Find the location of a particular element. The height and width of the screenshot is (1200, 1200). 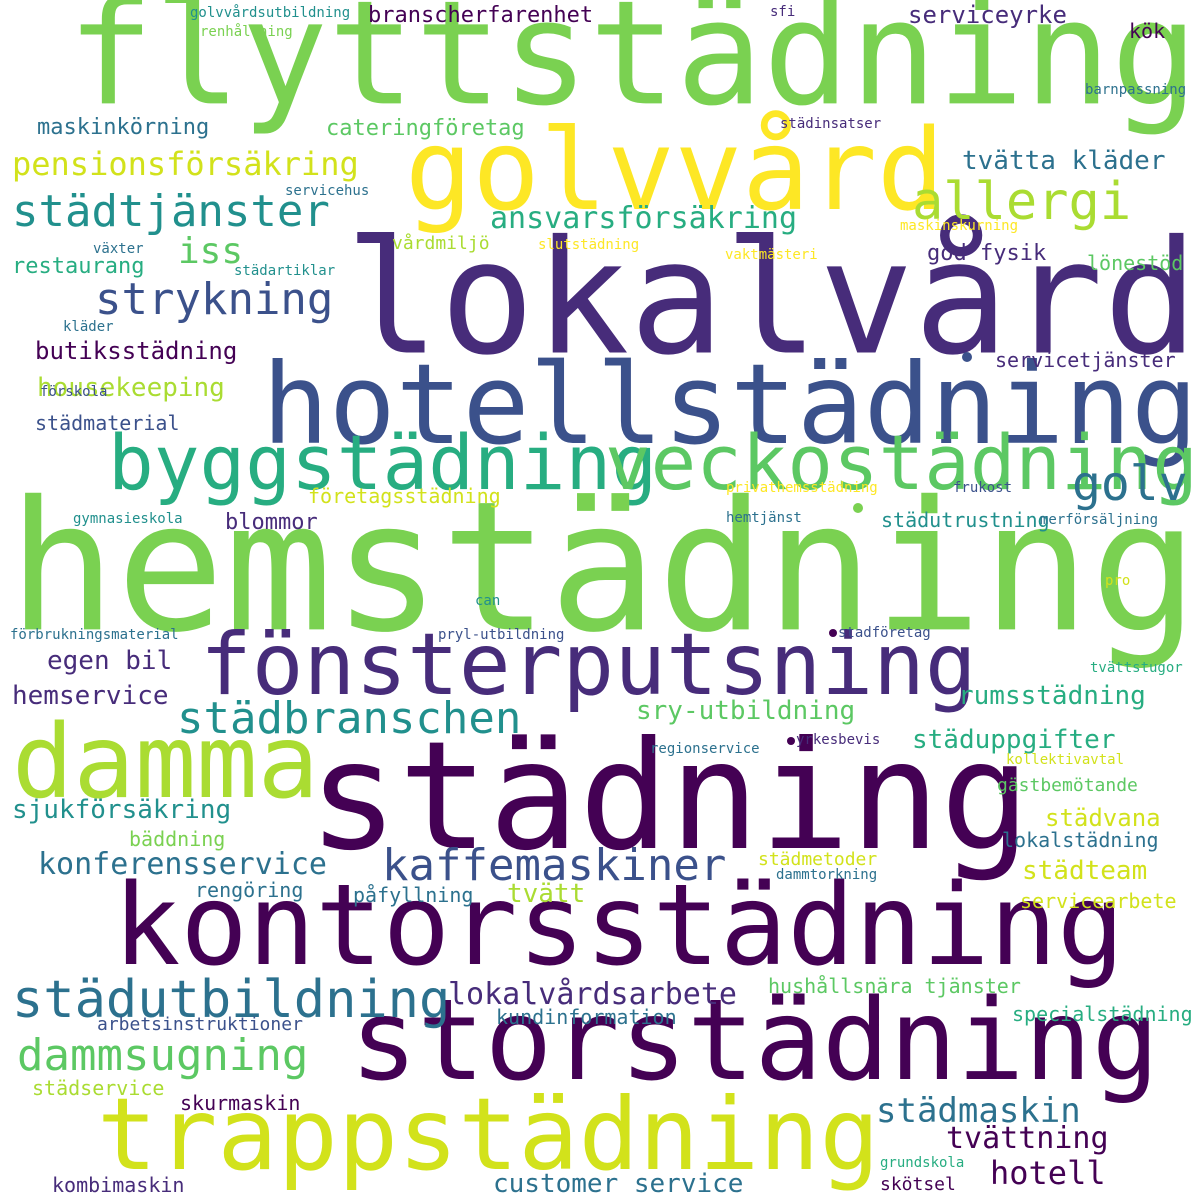

word-skurmaskin: skurmaskin is located at coordinates (240, 1103).